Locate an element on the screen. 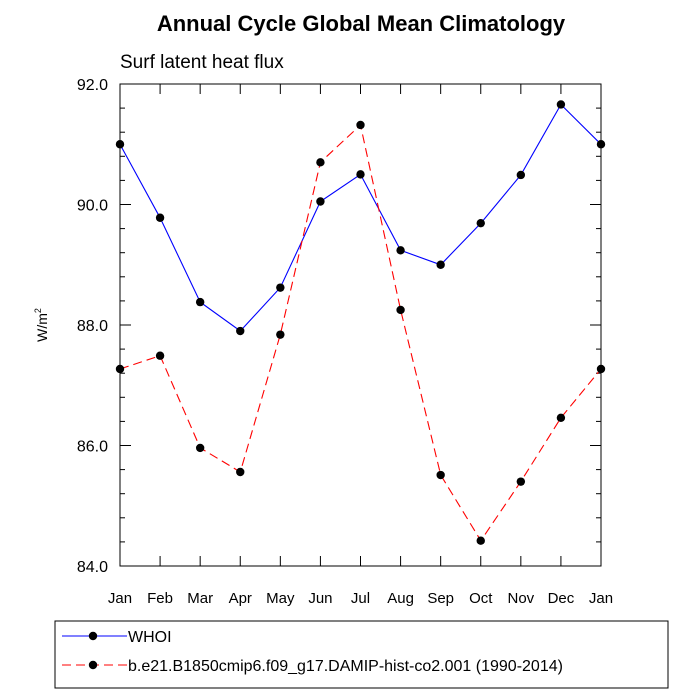 The height and width of the screenshot is (700, 700). chart-subtitle: Surf latent heat flux is located at coordinates (202, 62).